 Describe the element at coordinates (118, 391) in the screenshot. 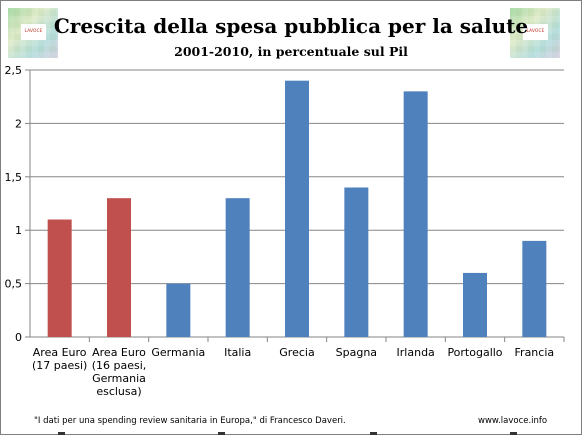

I see `x-tick-label: esclusa)` at that location.